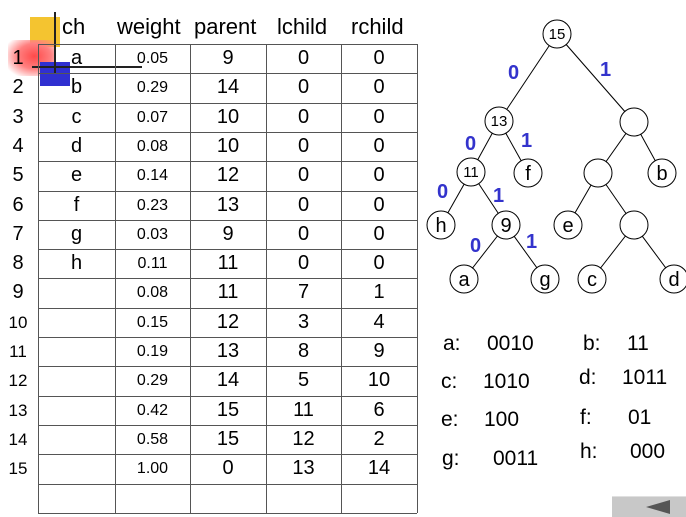  I want to click on table-cell-weight: 0.14, so click(152, 176).